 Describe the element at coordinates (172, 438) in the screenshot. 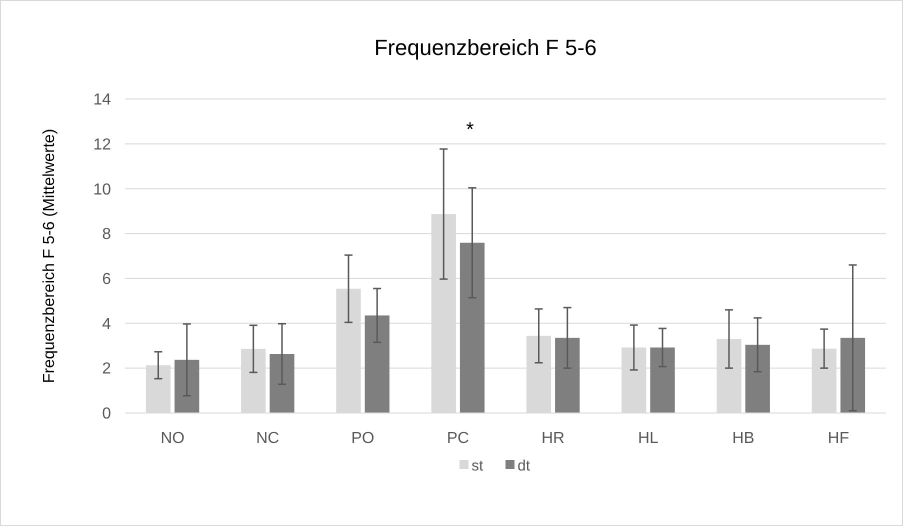

I see `x-tick-label: NO` at that location.